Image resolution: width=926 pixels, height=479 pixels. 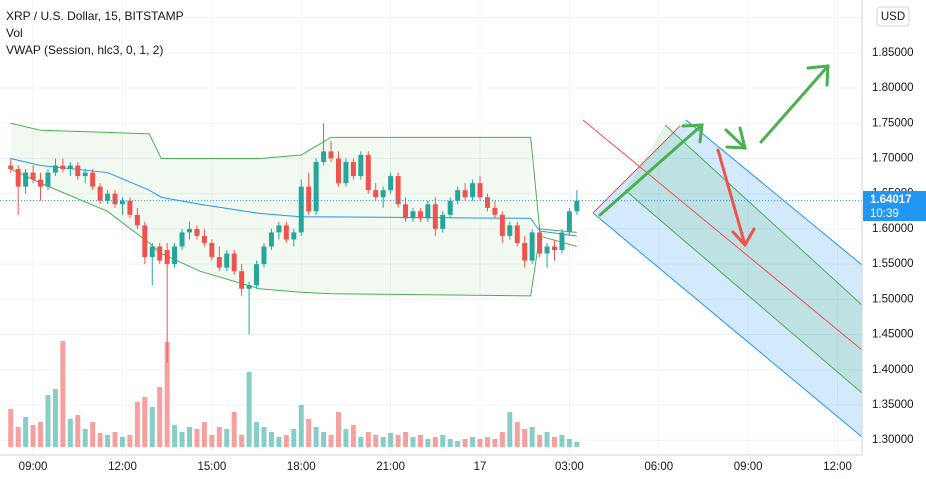 I want to click on x-tick-label: 17, so click(x=480, y=467).